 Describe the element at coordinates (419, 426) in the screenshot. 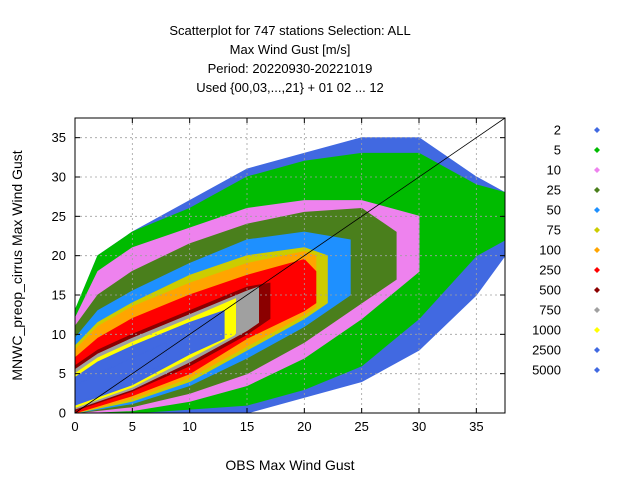

I see `x-tick-label: 30` at that location.